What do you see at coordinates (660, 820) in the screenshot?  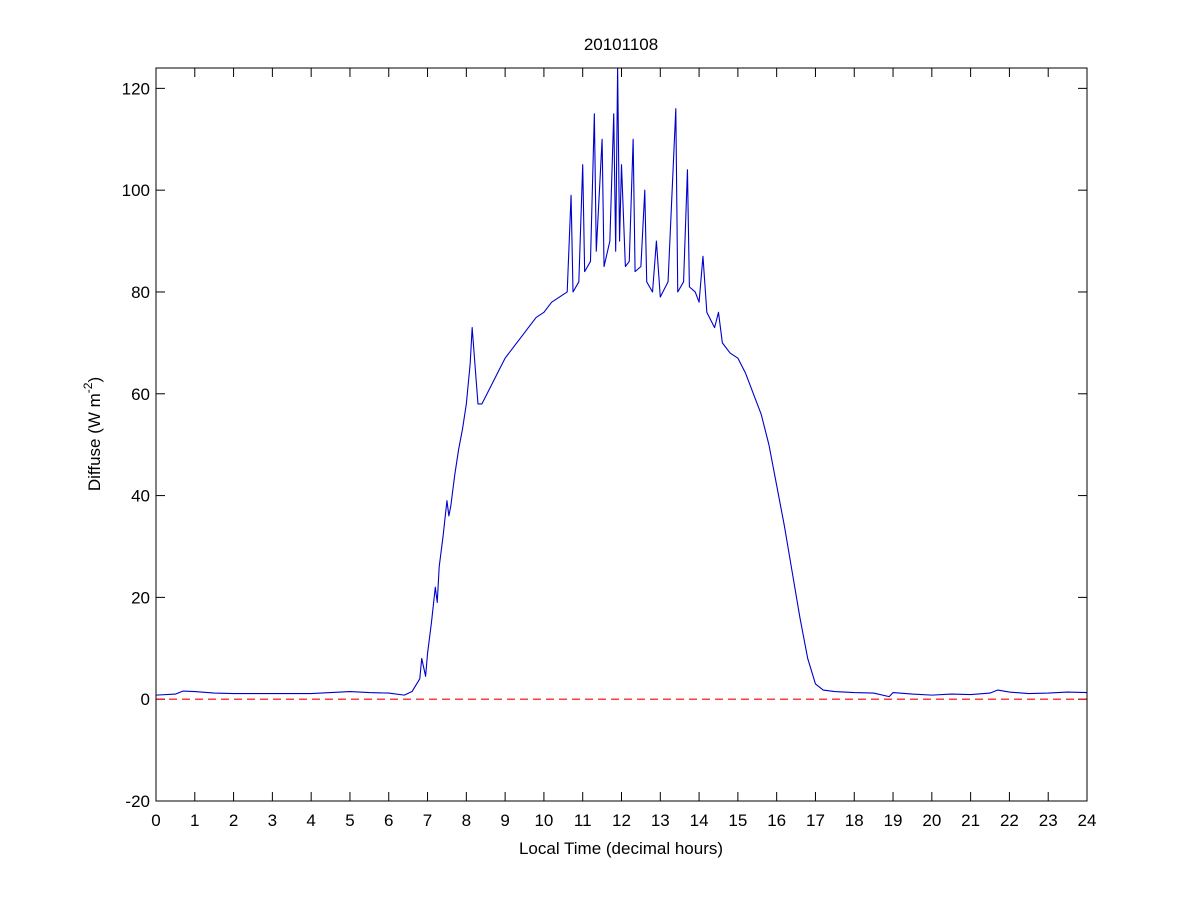 I see `x-tick-label: 13` at bounding box center [660, 820].